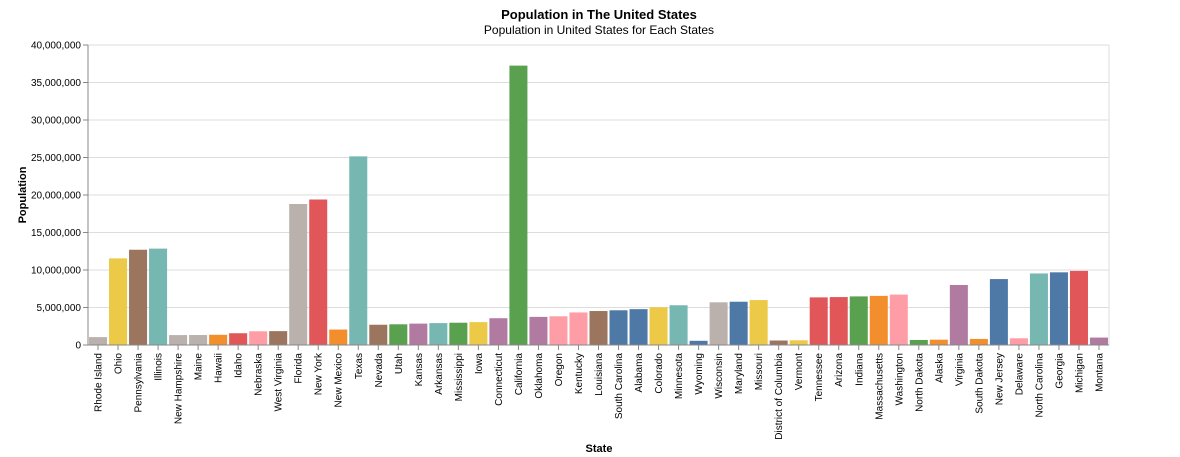  What do you see at coordinates (56, 196) in the screenshot?
I see `y-tick-label: 20,000,000` at bounding box center [56, 196].